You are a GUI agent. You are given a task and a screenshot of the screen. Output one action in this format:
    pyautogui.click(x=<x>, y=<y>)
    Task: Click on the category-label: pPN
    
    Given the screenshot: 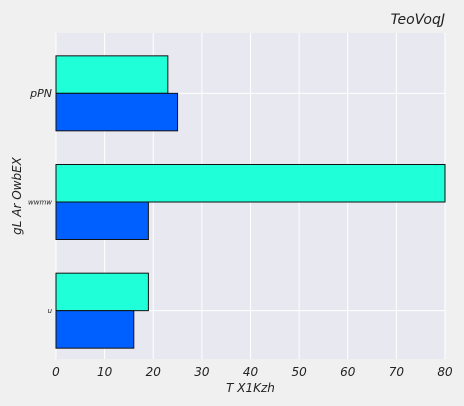 What is the action you would take?
    pyautogui.click(x=40, y=93)
    